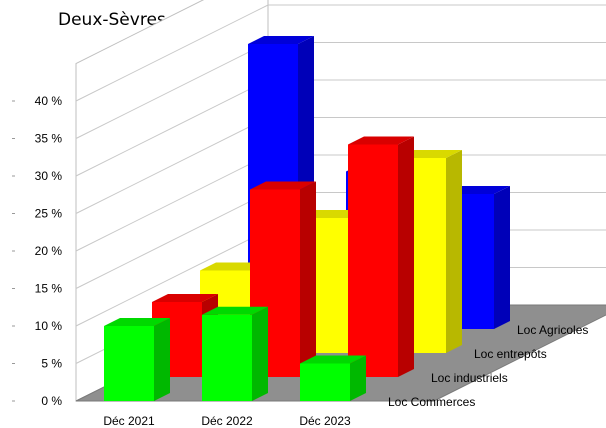 The height and width of the screenshot is (428, 606). Describe the element at coordinates (51, 401) in the screenshot. I see `y-tick-label: 0 %` at that location.